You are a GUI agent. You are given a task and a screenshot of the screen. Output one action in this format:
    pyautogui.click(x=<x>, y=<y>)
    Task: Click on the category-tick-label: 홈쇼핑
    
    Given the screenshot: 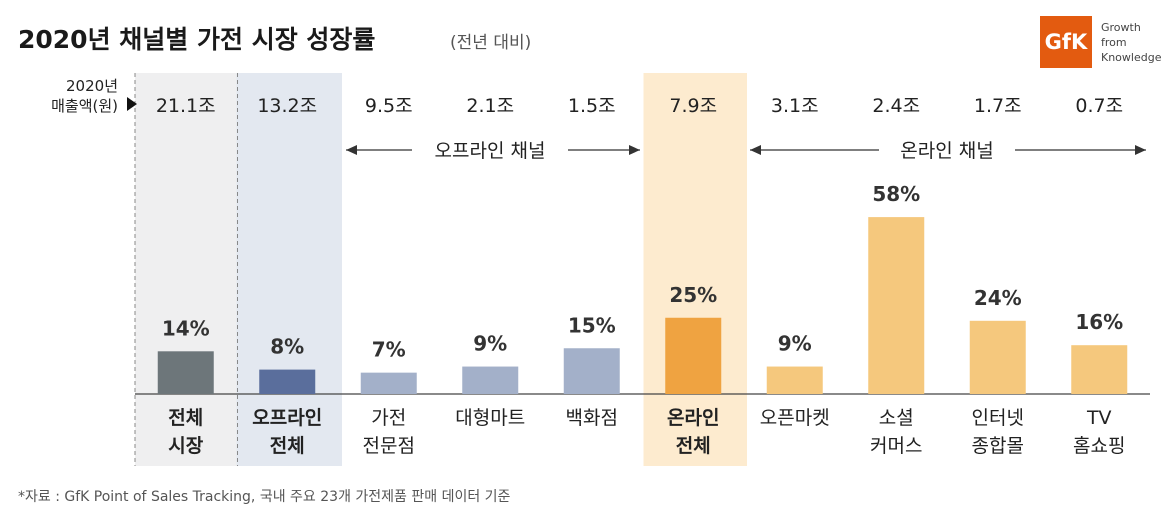 What is the action you would take?
    pyautogui.click(x=1099, y=446)
    